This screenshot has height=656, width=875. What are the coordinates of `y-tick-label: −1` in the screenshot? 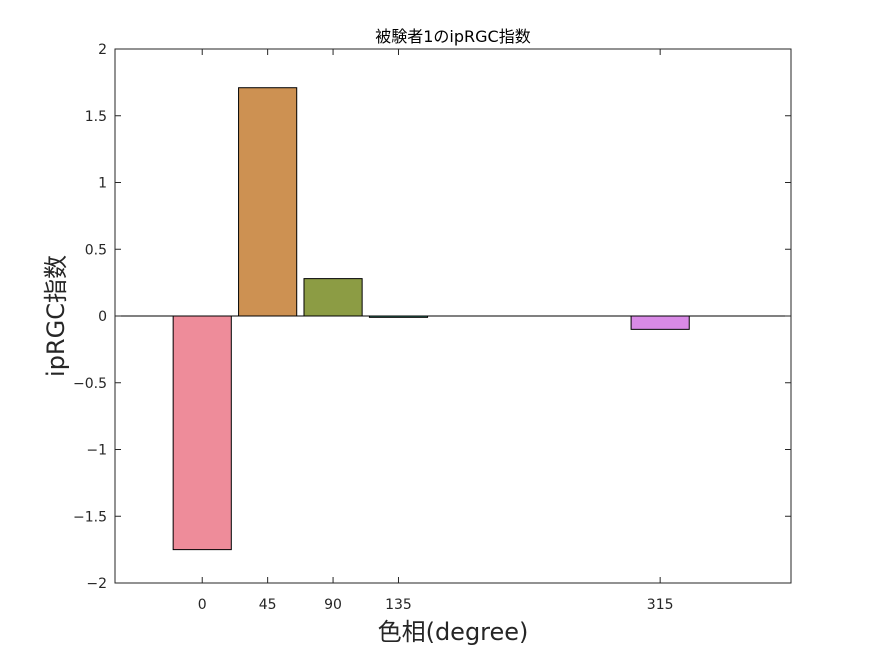 It's located at (96, 451).